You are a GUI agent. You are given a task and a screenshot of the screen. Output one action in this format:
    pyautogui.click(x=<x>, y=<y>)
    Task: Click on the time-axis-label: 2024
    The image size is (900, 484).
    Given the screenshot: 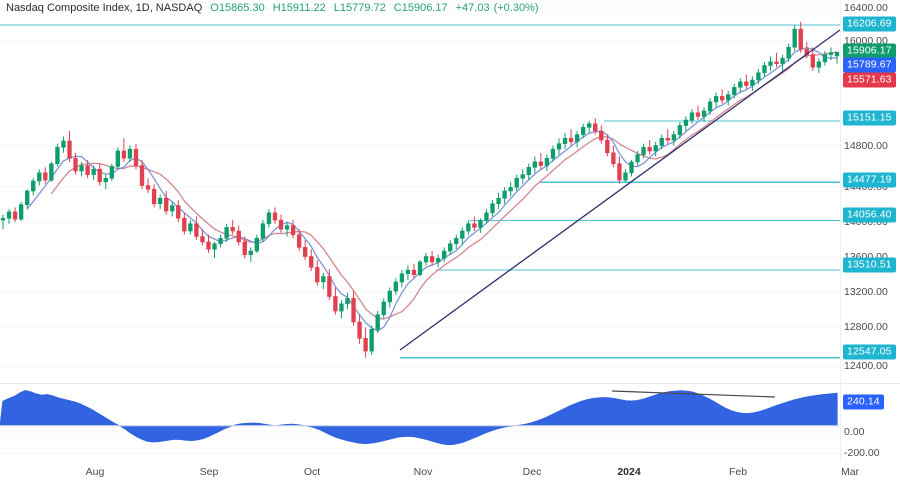 What is the action you would take?
    pyautogui.click(x=629, y=472)
    